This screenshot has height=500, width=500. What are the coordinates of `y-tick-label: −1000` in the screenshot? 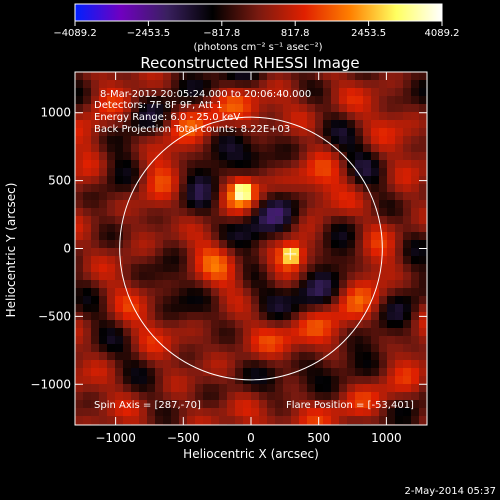 It's located at (50, 384).